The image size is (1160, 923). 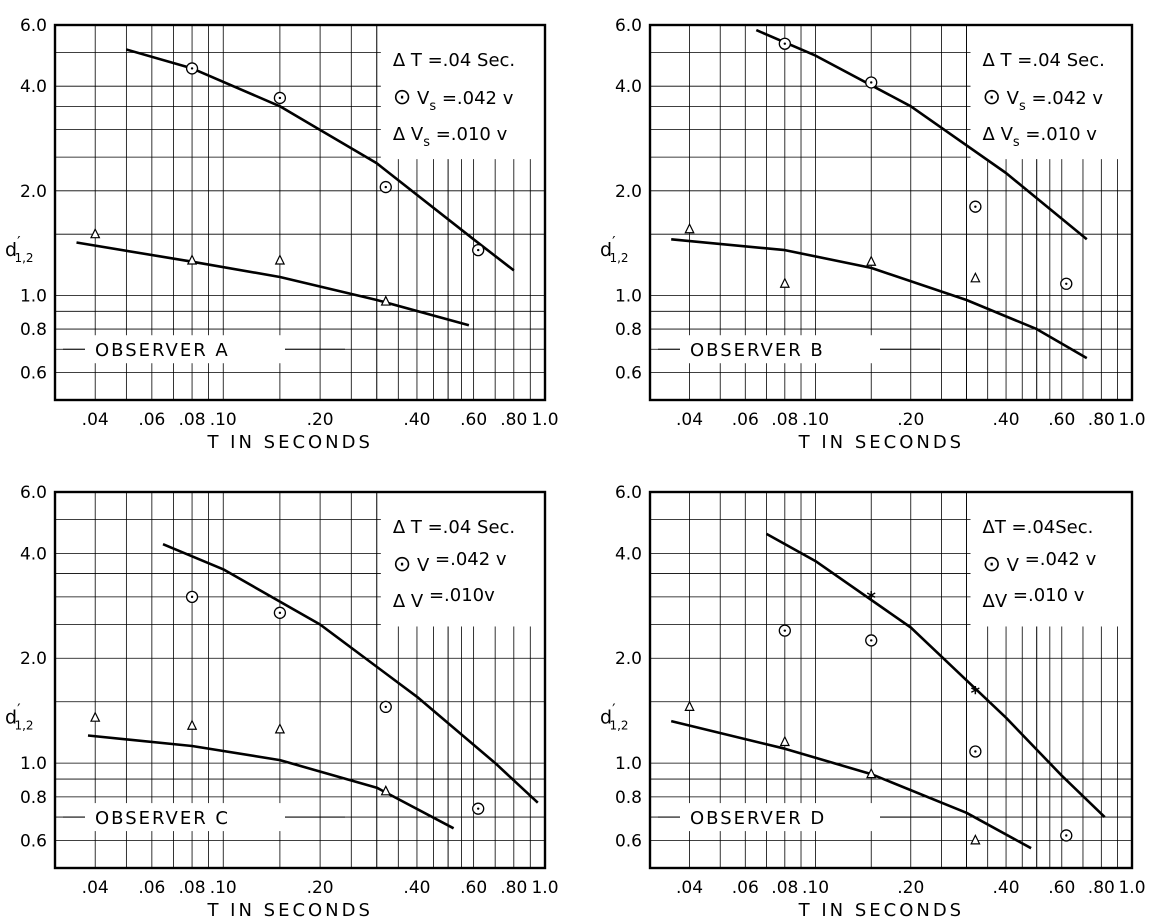 What do you see at coordinates (162, 350) in the screenshot?
I see `observer-label: OBSERVER A` at bounding box center [162, 350].